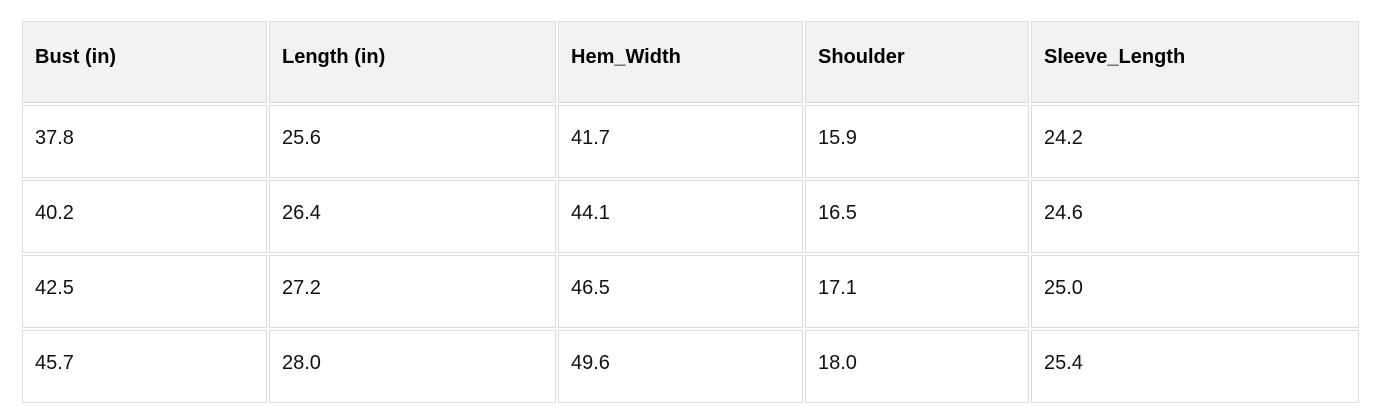 Image resolution: width=1381 pixels, height=413 pixels. Describe the element at coordinates (144, 141) in the screenshot. I see `table-cell: 37.8` at that location.